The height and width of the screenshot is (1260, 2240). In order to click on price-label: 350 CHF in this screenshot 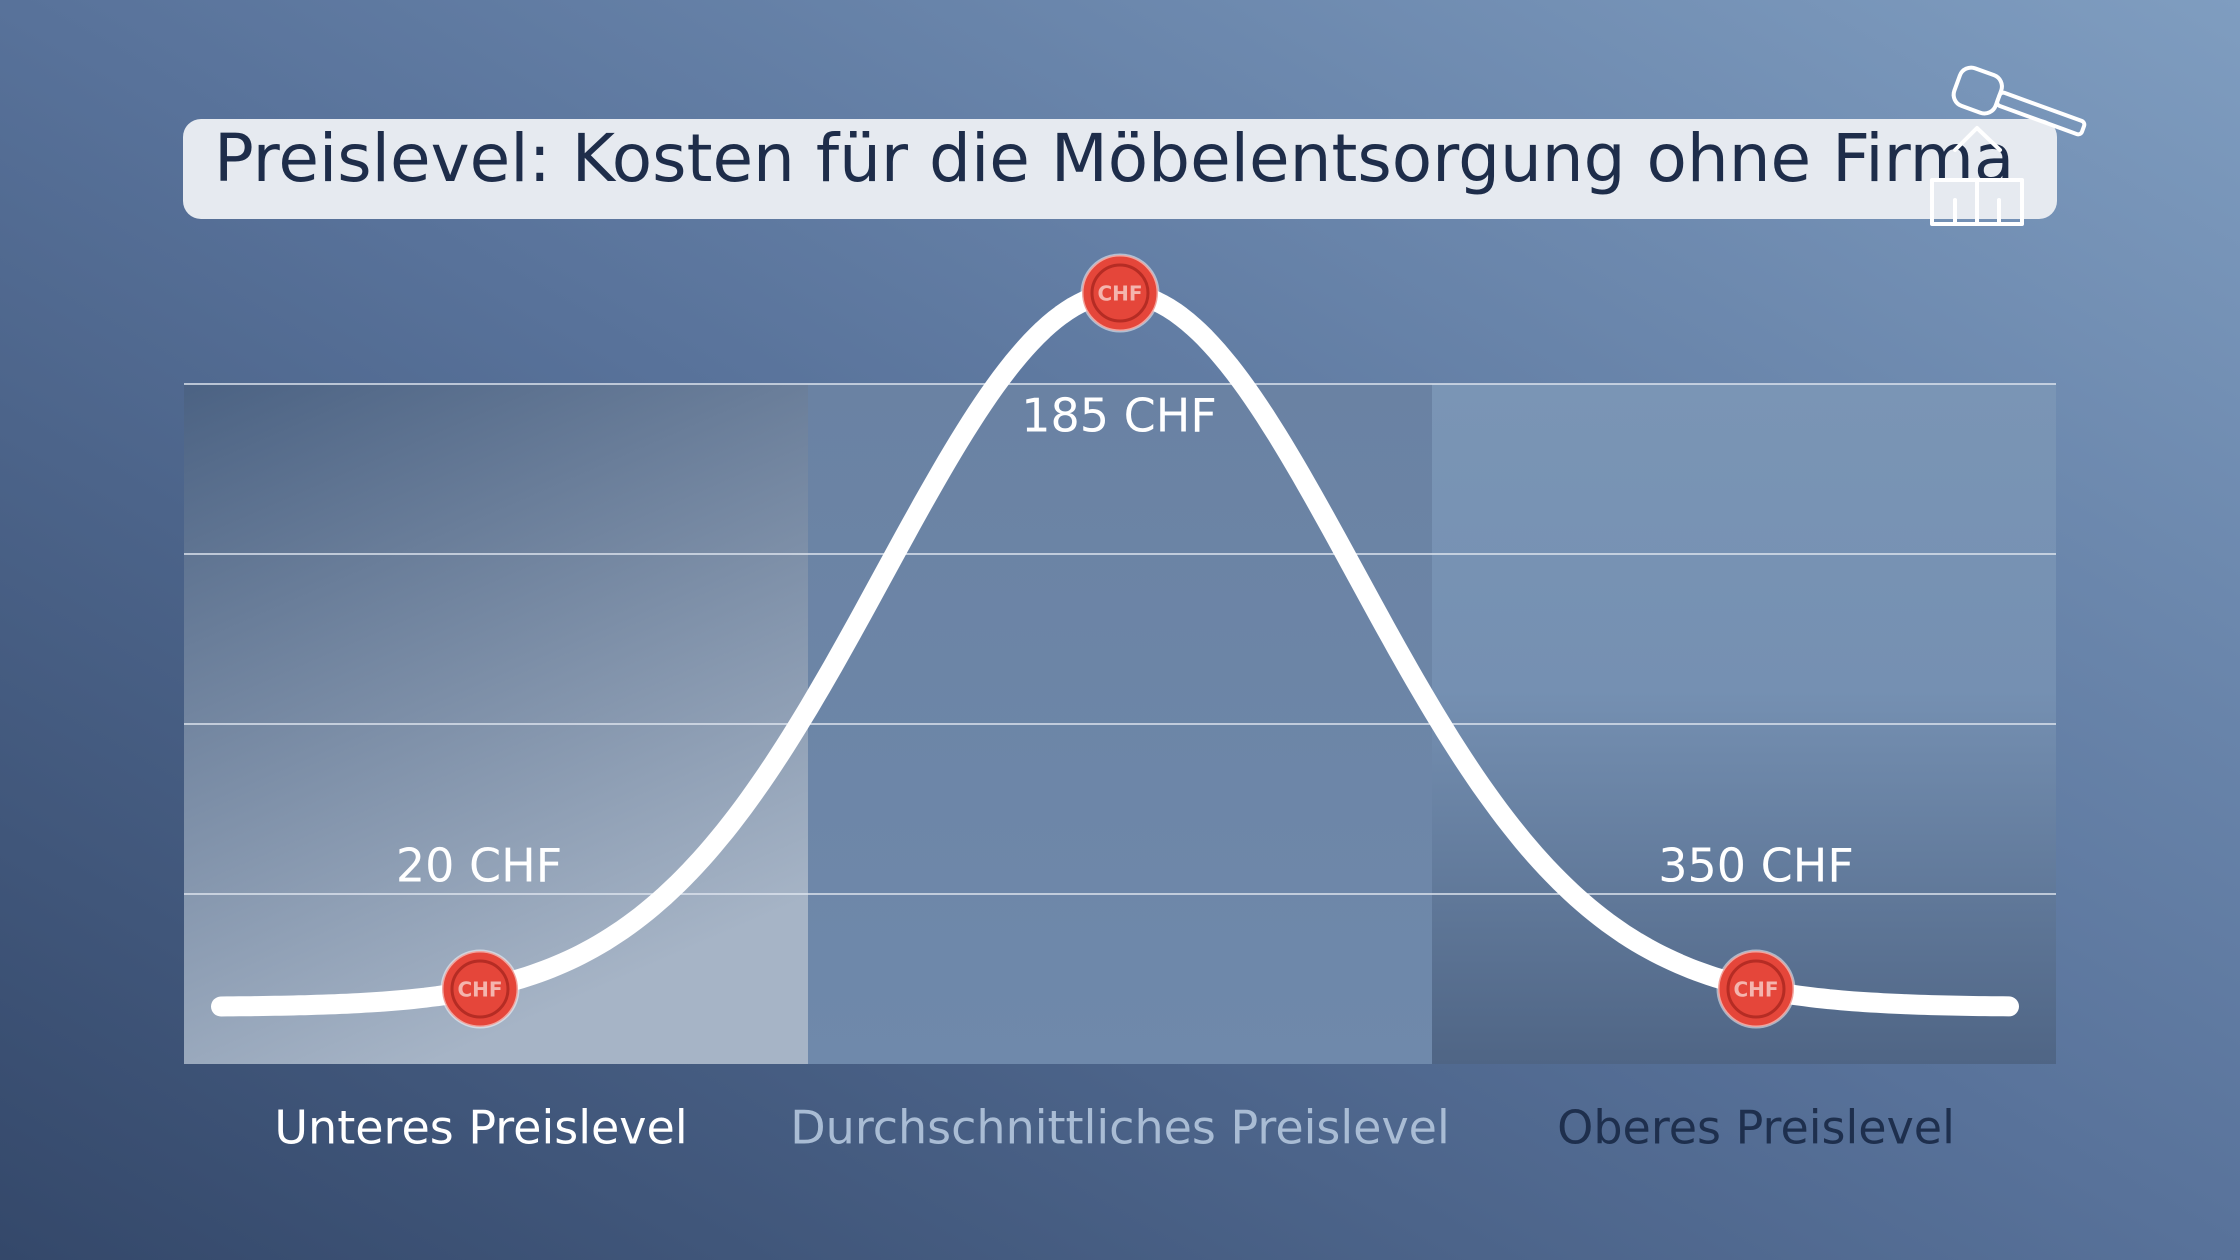, I will do `click(1756, 866)`.